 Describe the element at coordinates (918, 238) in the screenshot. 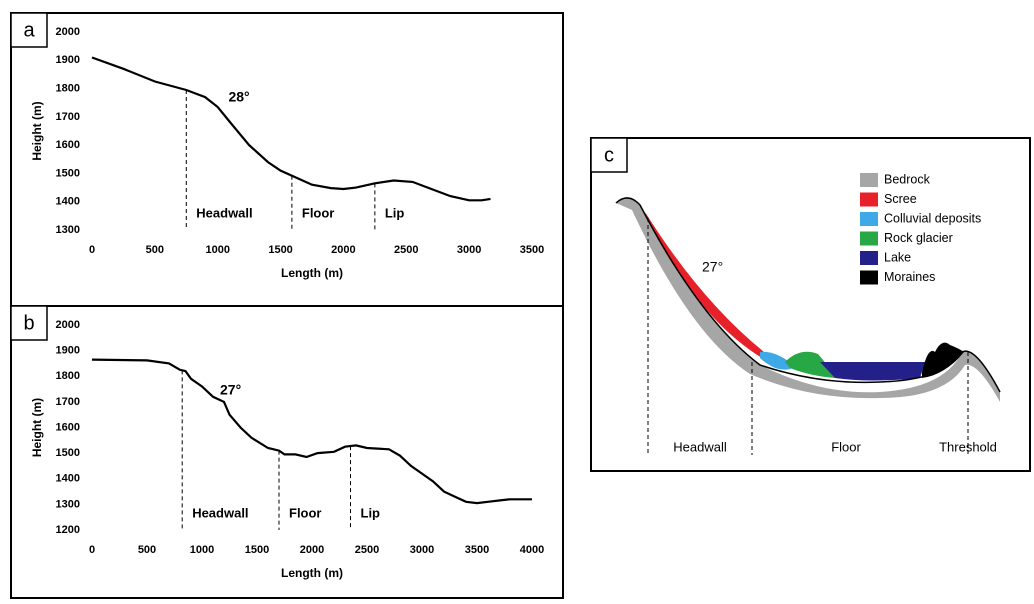

I see `legend-label: Rock glacier` at that location.